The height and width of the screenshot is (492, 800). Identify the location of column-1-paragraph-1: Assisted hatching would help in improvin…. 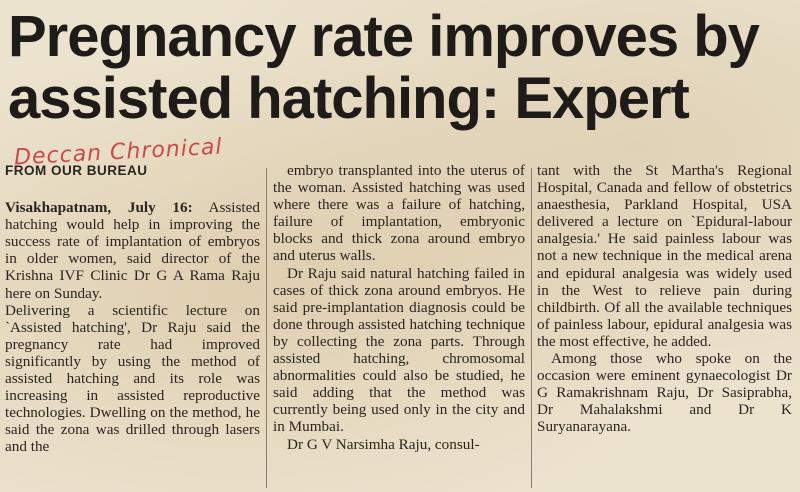
(132, 250).